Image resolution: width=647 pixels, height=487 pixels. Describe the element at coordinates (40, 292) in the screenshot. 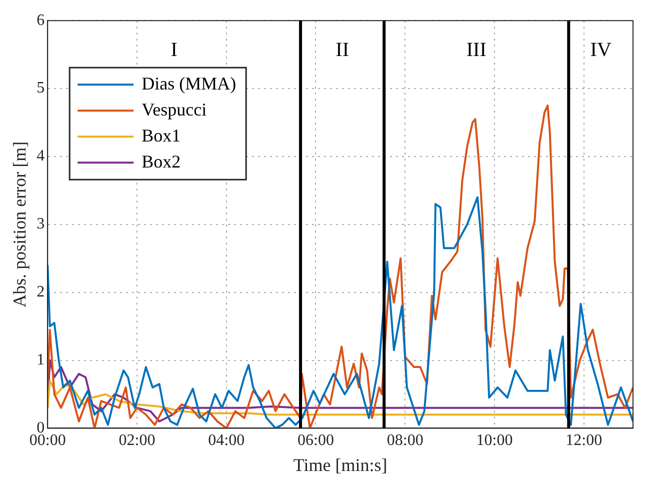

I see `y-tick-label: 2` at that location.